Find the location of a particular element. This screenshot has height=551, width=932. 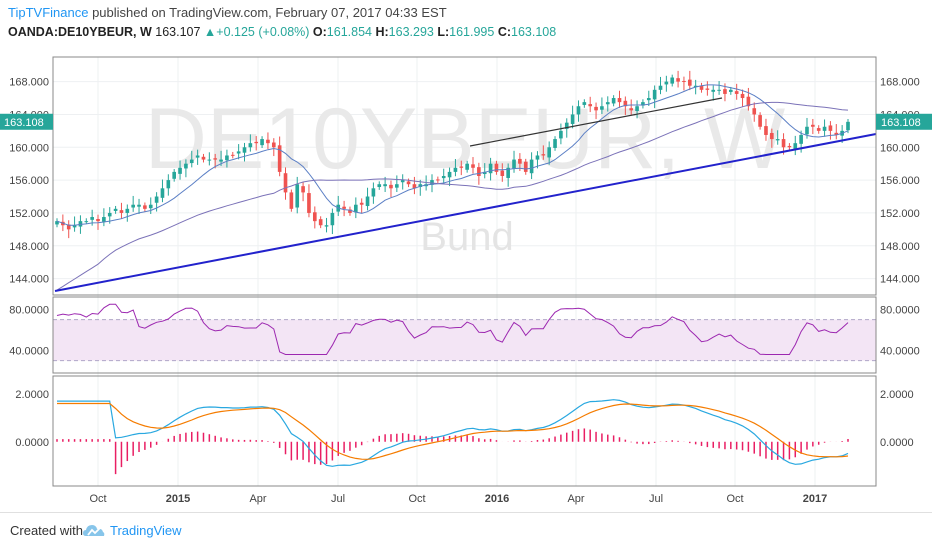

tradingview-link: TradingView is located at coordinates (146, 530).